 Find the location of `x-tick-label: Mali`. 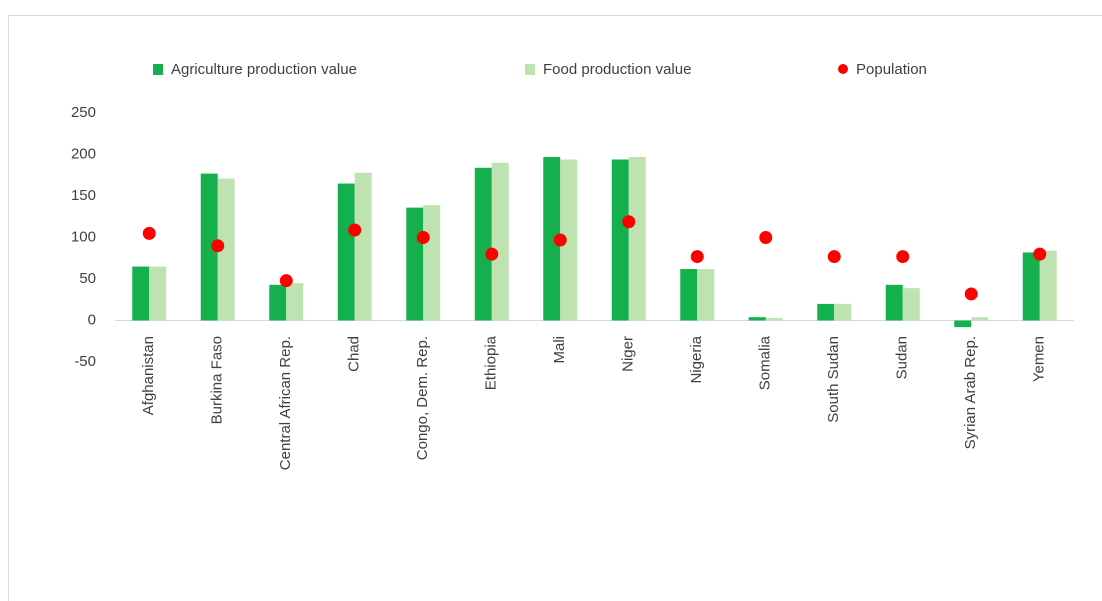

x-tick-label: Mali is located at coordinates (559, 350).